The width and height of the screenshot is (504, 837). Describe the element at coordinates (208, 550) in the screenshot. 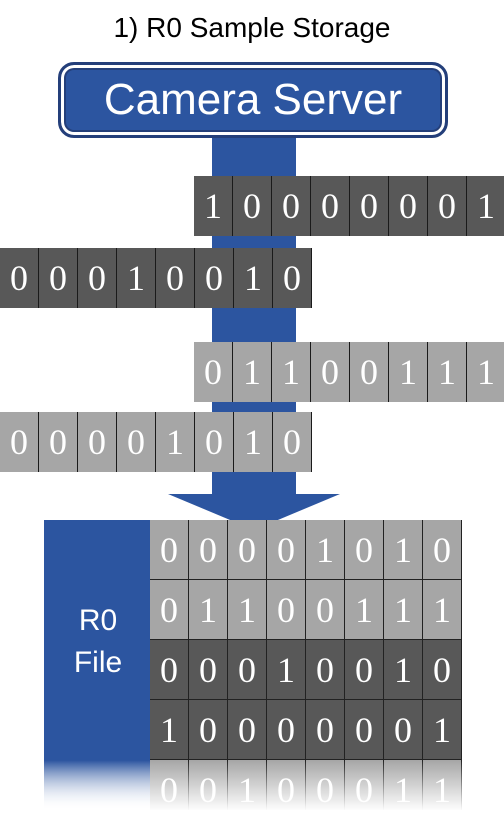

I see `file-row-1-bit-2: 0` at that location.